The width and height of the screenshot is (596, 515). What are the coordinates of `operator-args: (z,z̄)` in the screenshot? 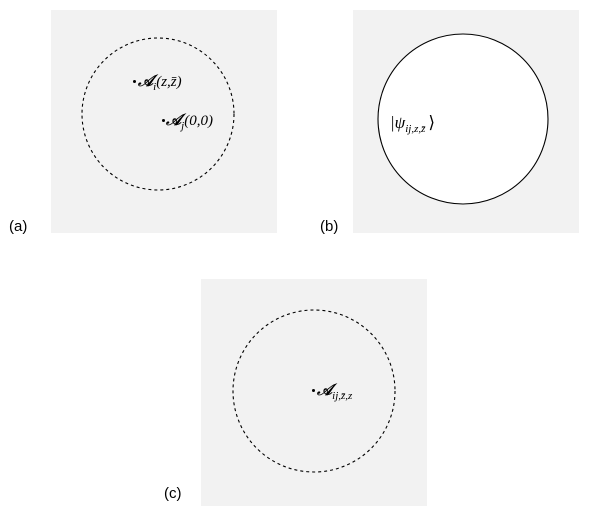 It's located at (169, 82).